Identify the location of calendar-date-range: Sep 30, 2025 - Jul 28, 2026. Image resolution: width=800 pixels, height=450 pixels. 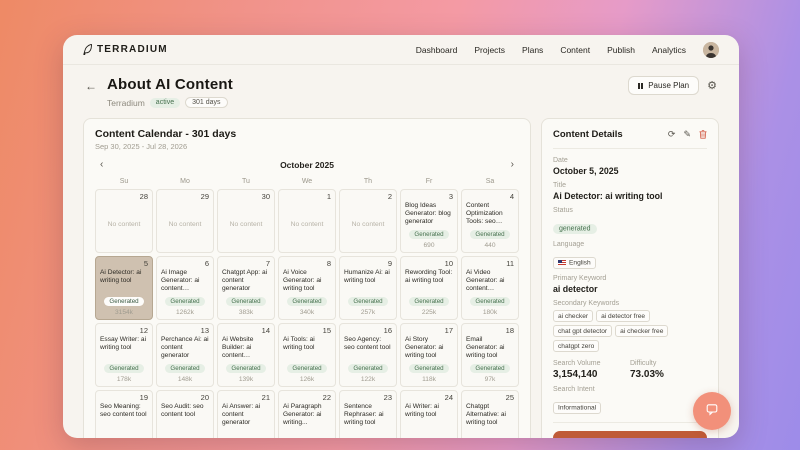
(141, 146).